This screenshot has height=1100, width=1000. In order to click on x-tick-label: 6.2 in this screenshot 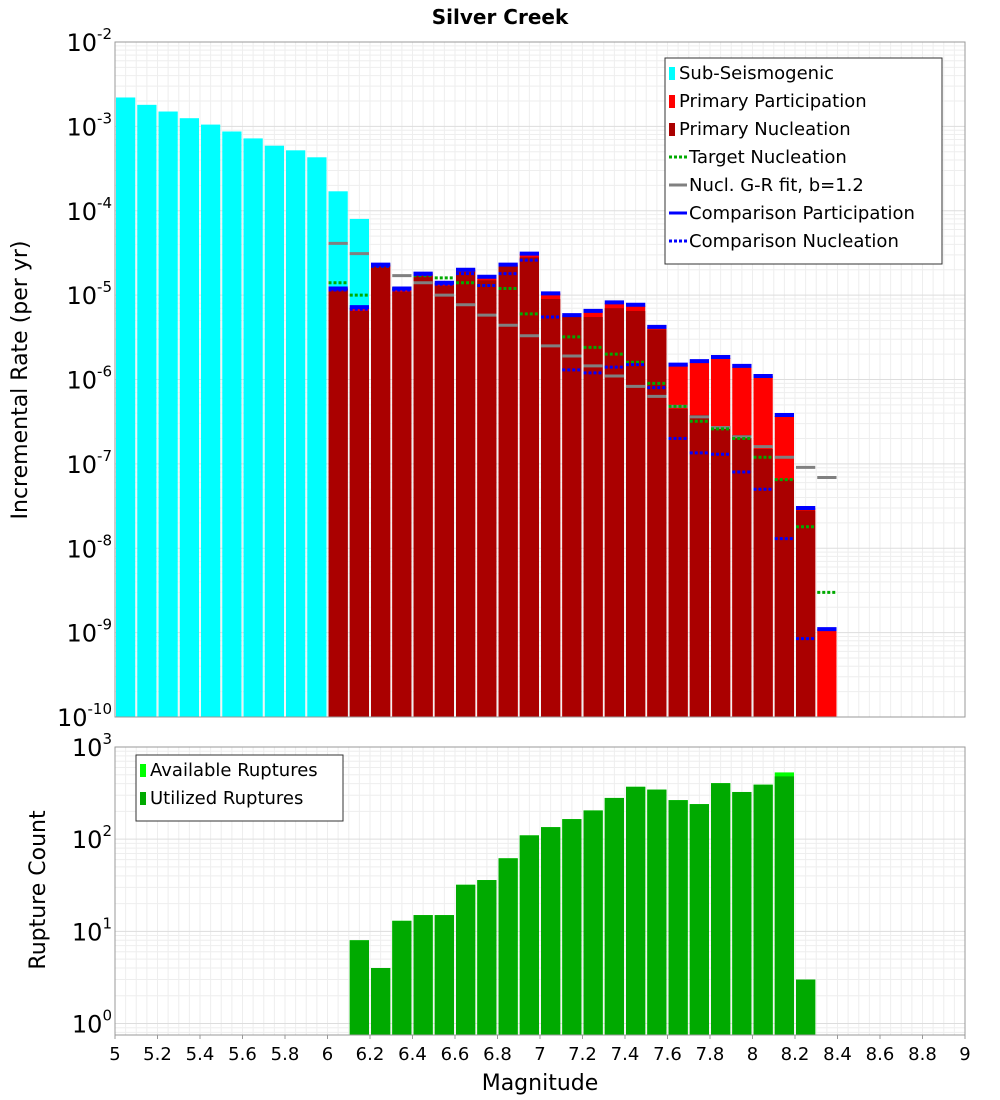, I will do `click(370, 1054)`.